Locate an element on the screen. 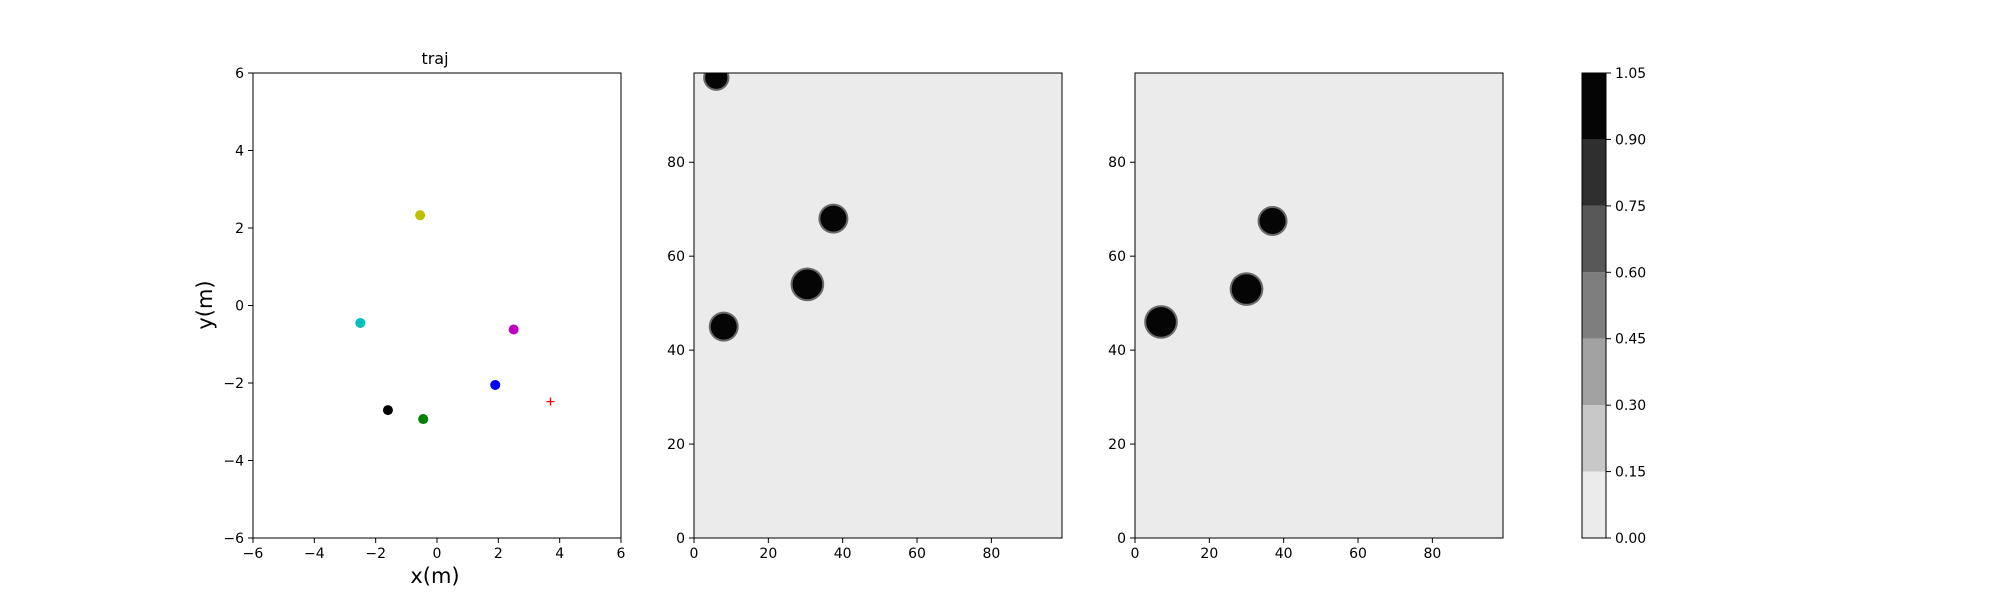  x-tick-label: −6 is located at coordinates (253, 554).